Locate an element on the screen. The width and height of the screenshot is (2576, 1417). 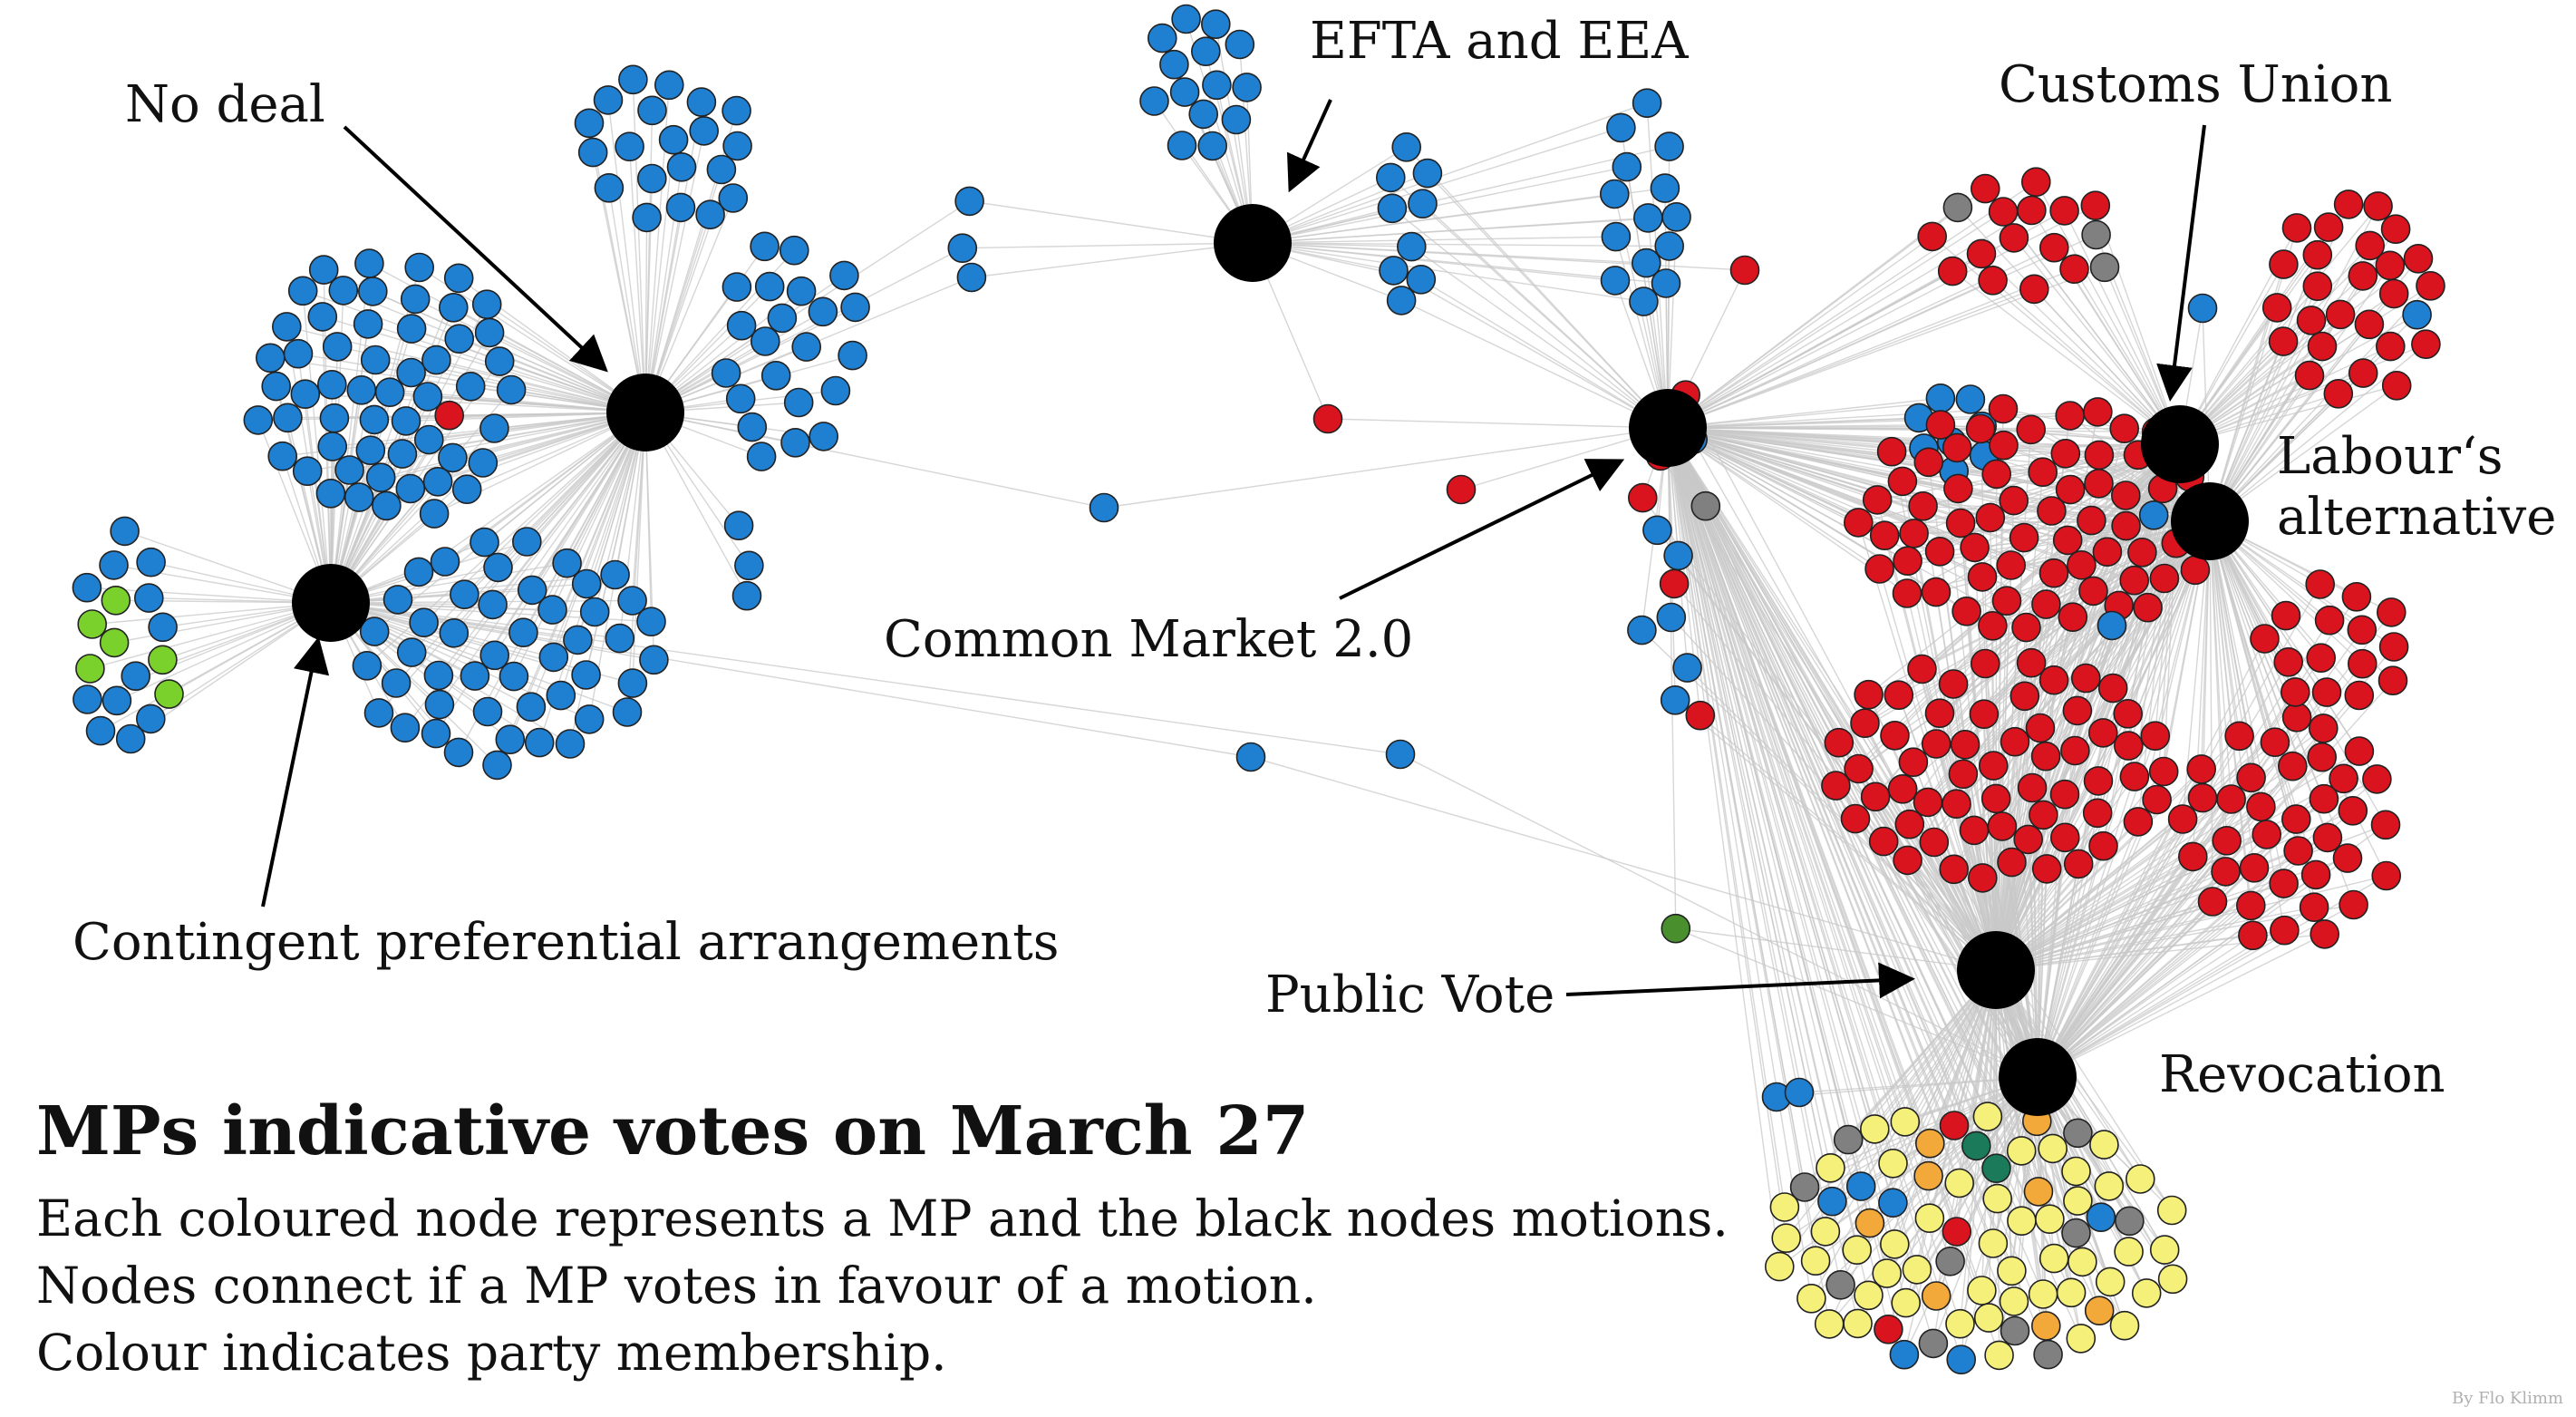
arrow-common-market is located at coordinates (1482, 529).